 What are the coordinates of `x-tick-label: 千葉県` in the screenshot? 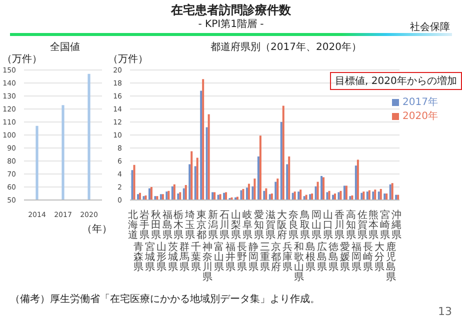 It's located at (195, 257).